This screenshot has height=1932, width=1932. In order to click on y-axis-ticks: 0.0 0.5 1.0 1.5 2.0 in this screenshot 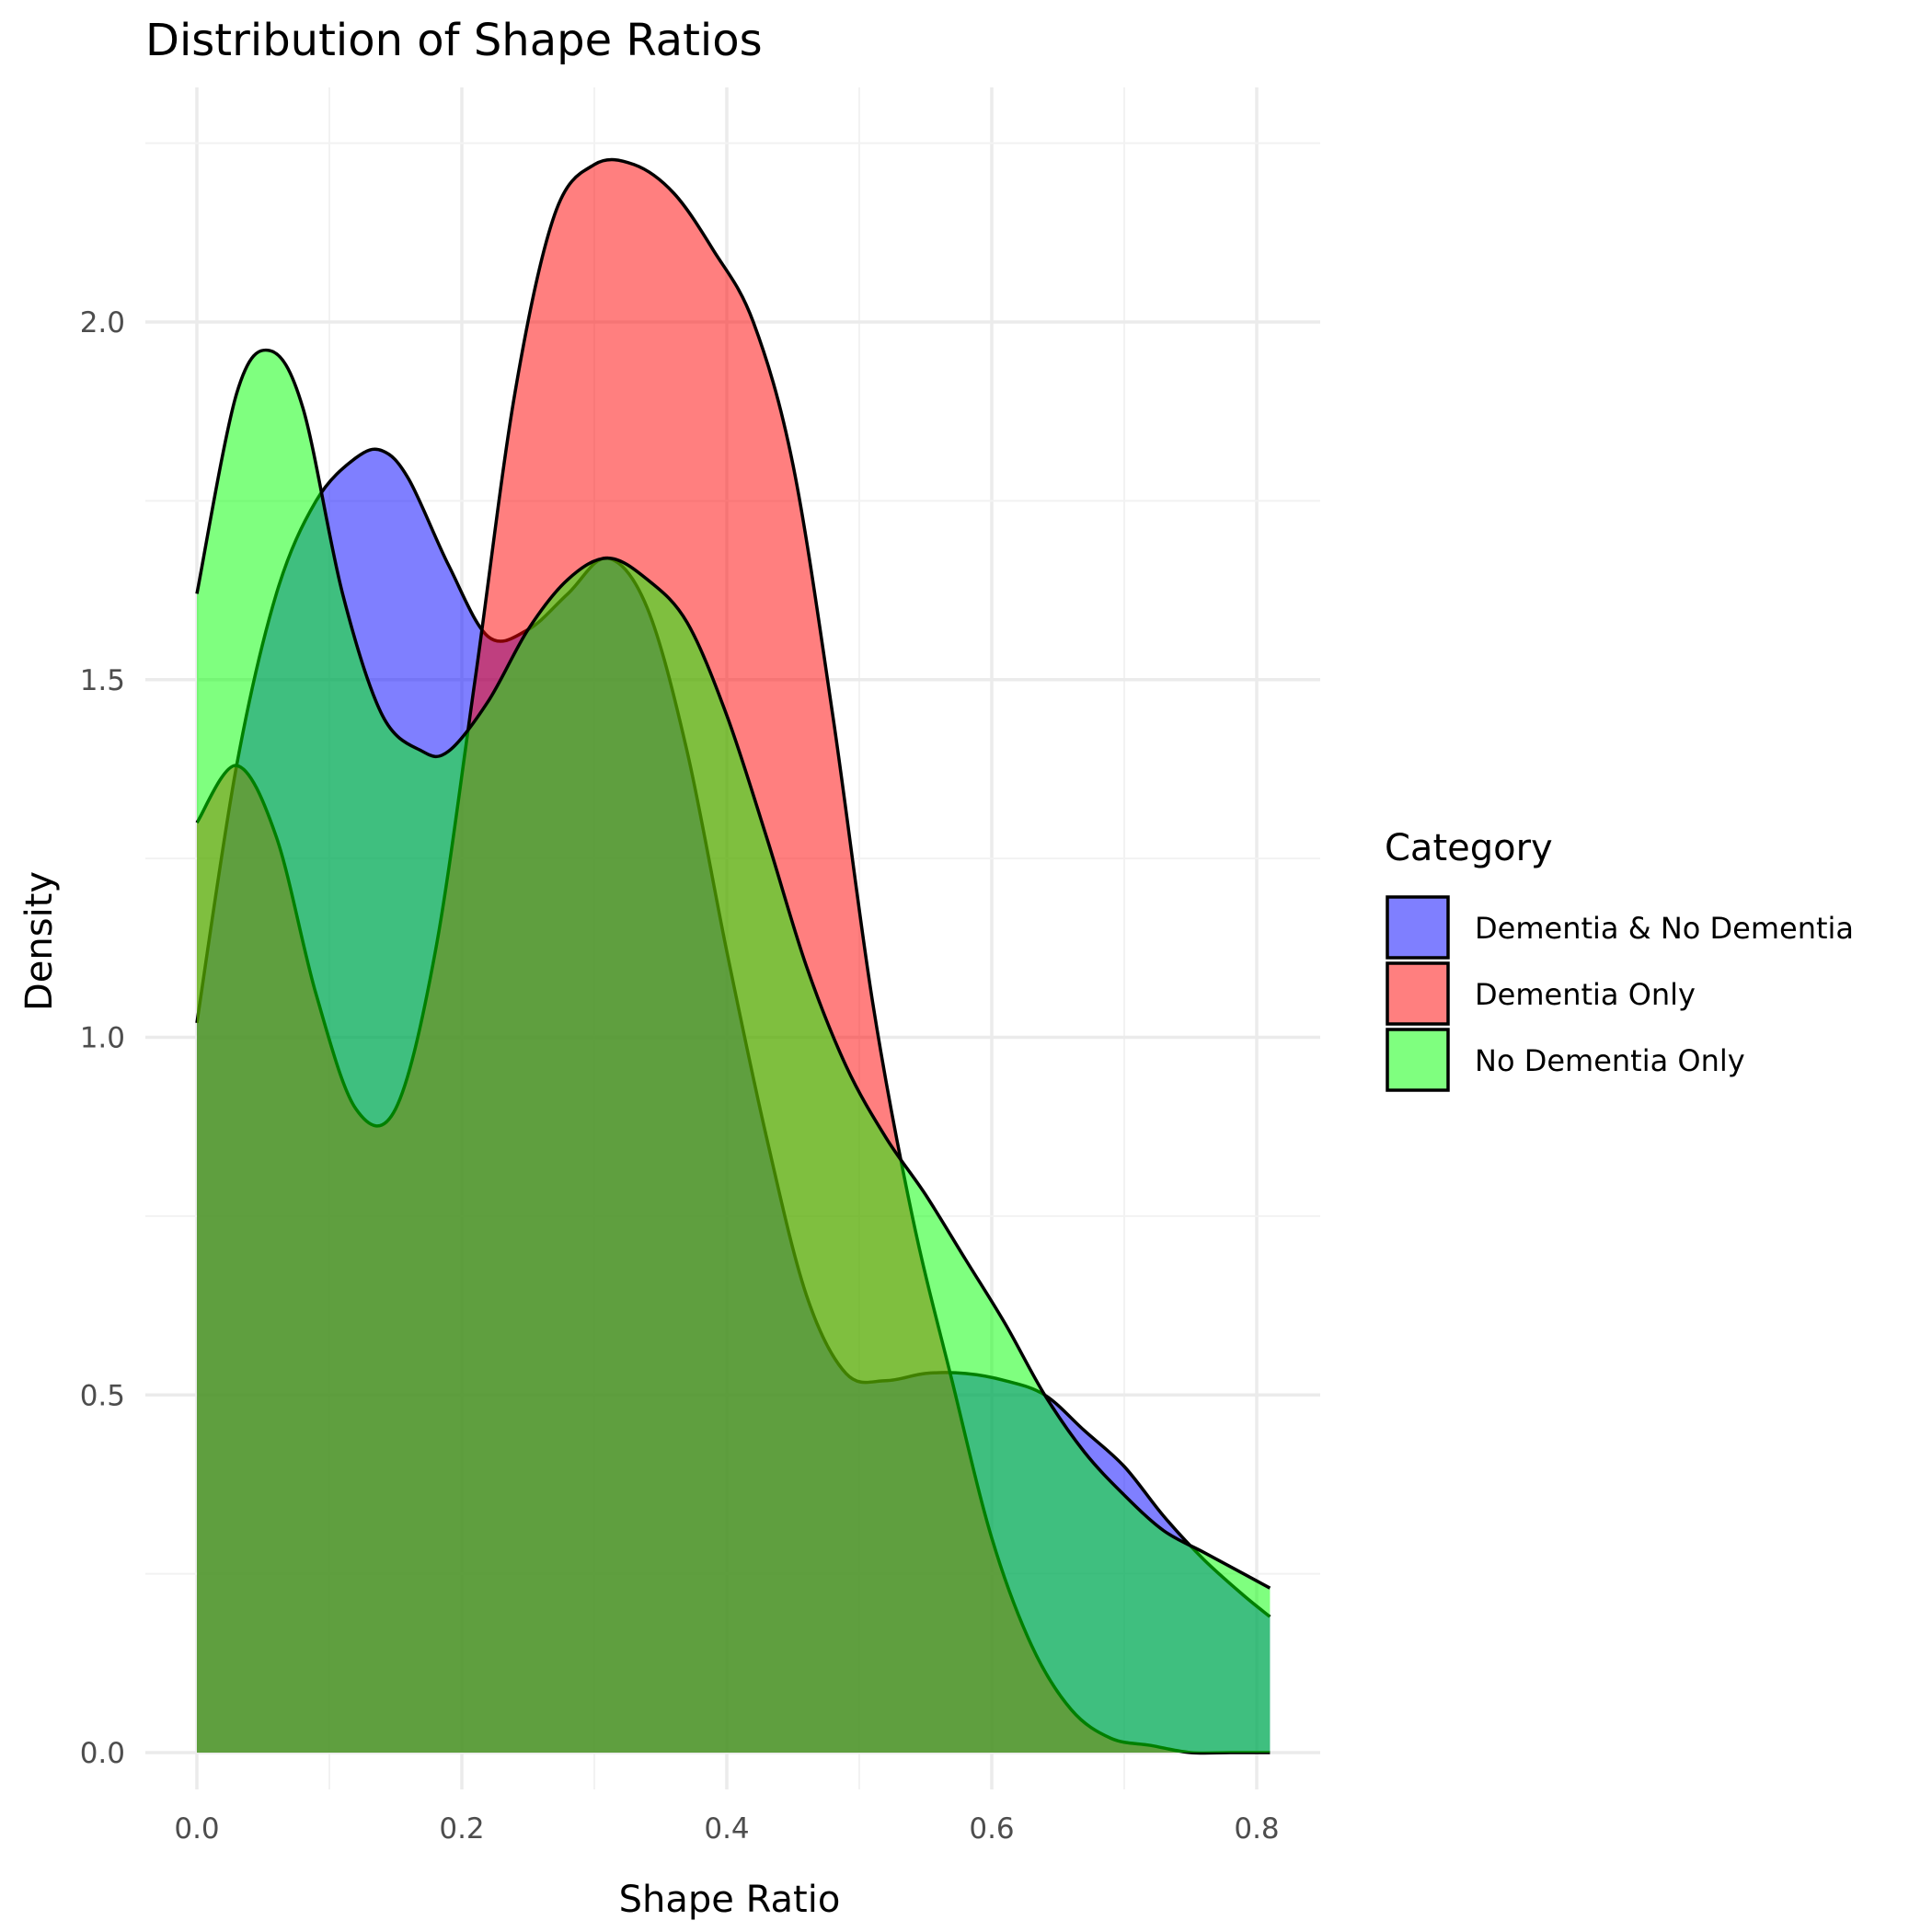, I will do `click(102, 1038)`.